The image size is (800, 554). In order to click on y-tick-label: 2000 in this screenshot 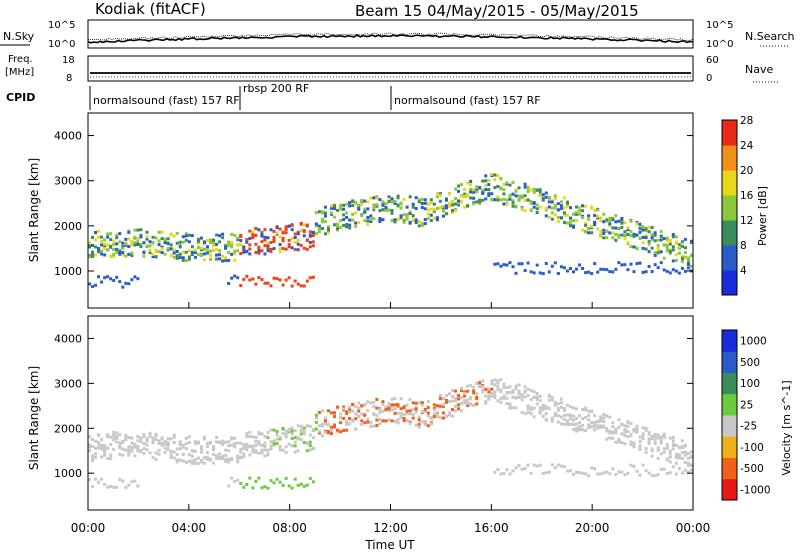, I will do `click(68, 428)`.